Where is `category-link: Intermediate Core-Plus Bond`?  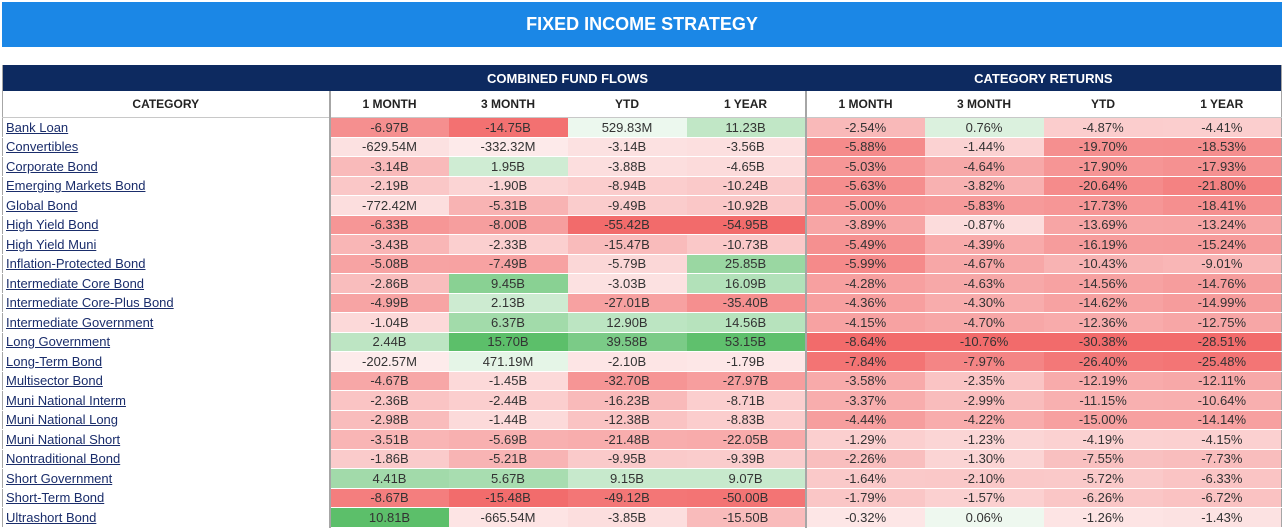
category-link: Intermediate Core-Plus Bond is located at coordinates (90, 303).